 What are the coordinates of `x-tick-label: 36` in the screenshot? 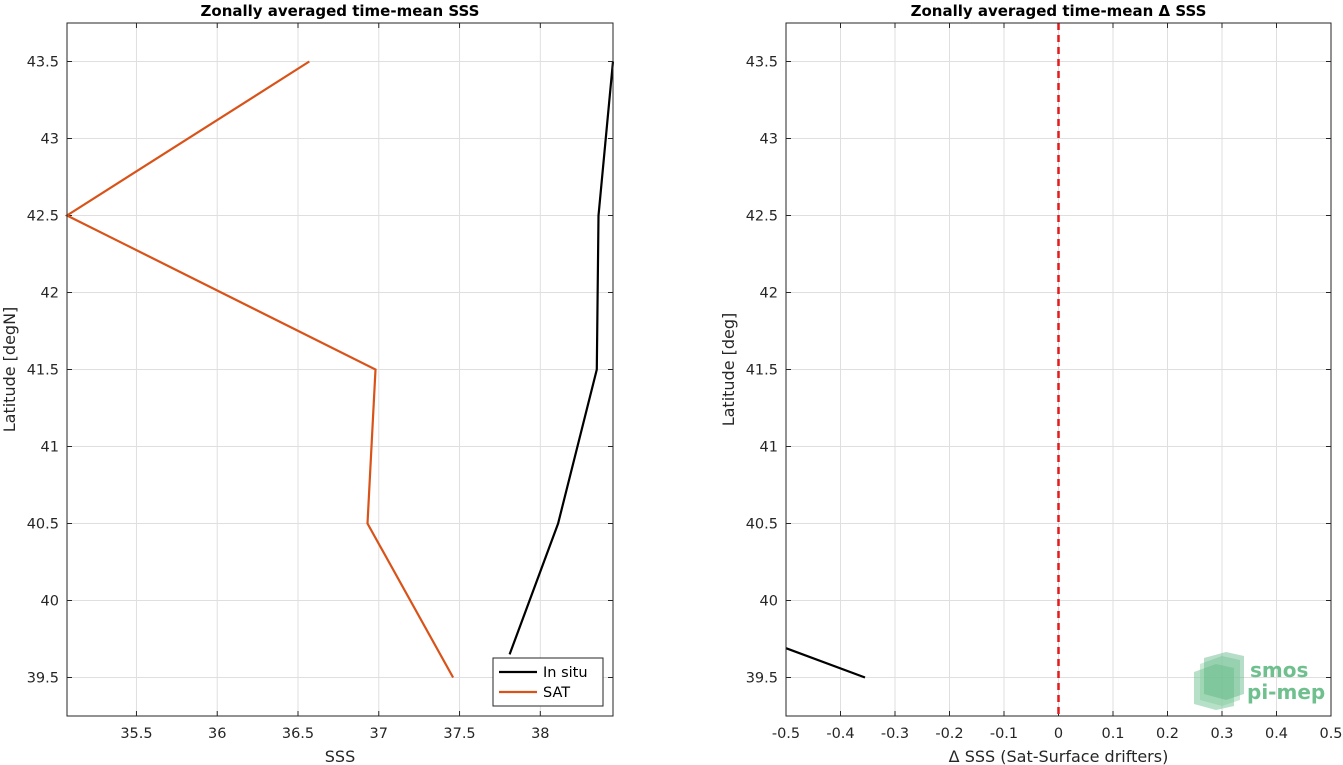 It's located at (217, 734).